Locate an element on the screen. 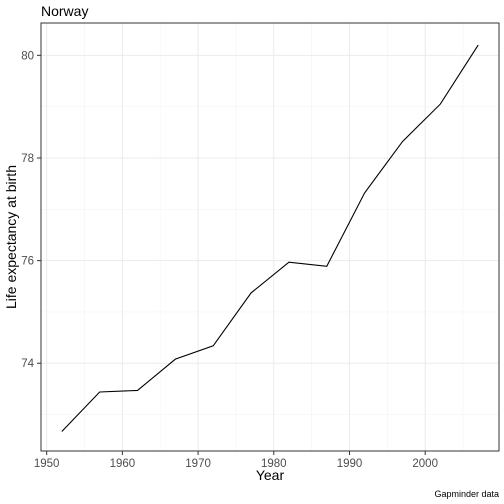 The height and width of the screenshot is (504, 504). x-axis: 1950 1960 1970 1980 1990 2000 is located at coordinates (236, 460).